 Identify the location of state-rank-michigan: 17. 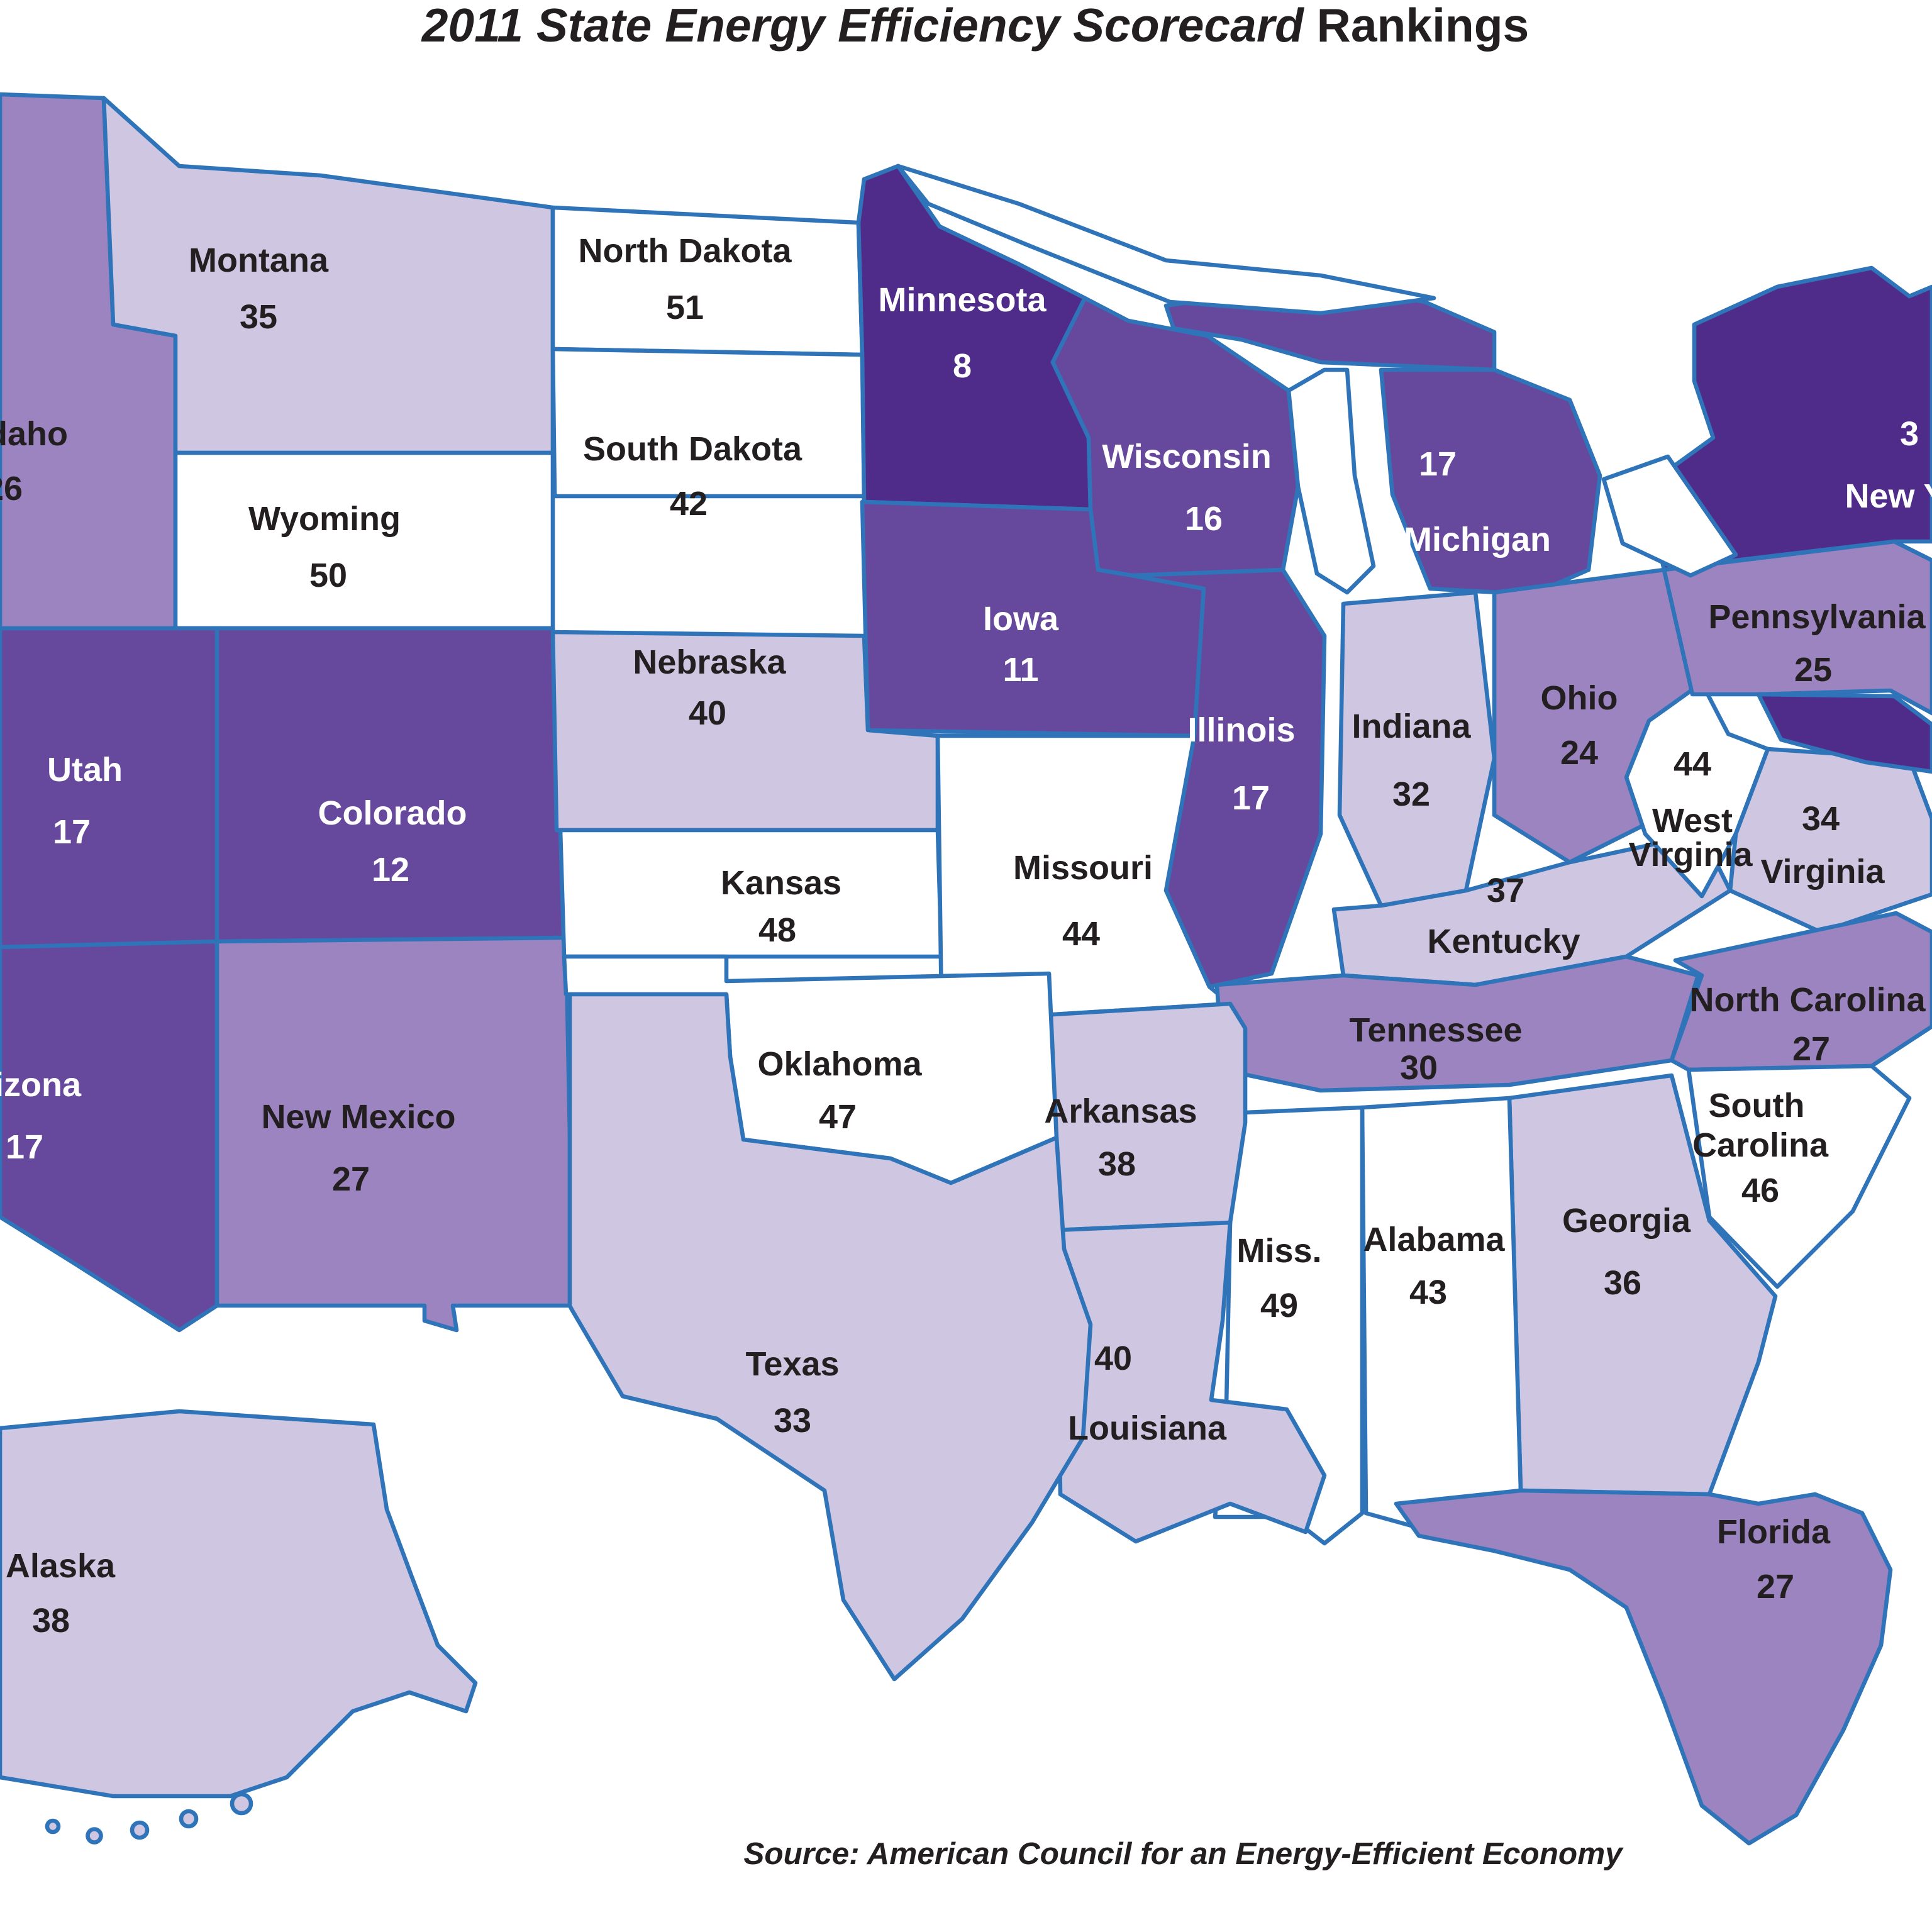
(1438, 464).